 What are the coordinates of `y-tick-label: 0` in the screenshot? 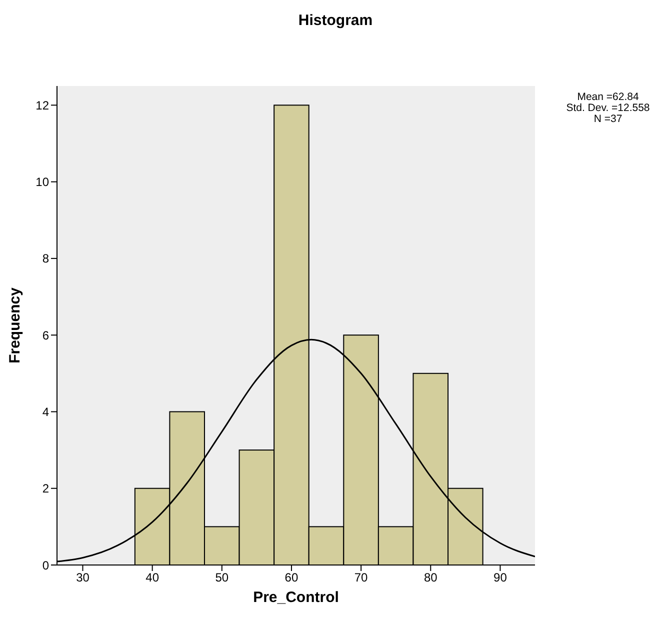 It's located at (46, 565).